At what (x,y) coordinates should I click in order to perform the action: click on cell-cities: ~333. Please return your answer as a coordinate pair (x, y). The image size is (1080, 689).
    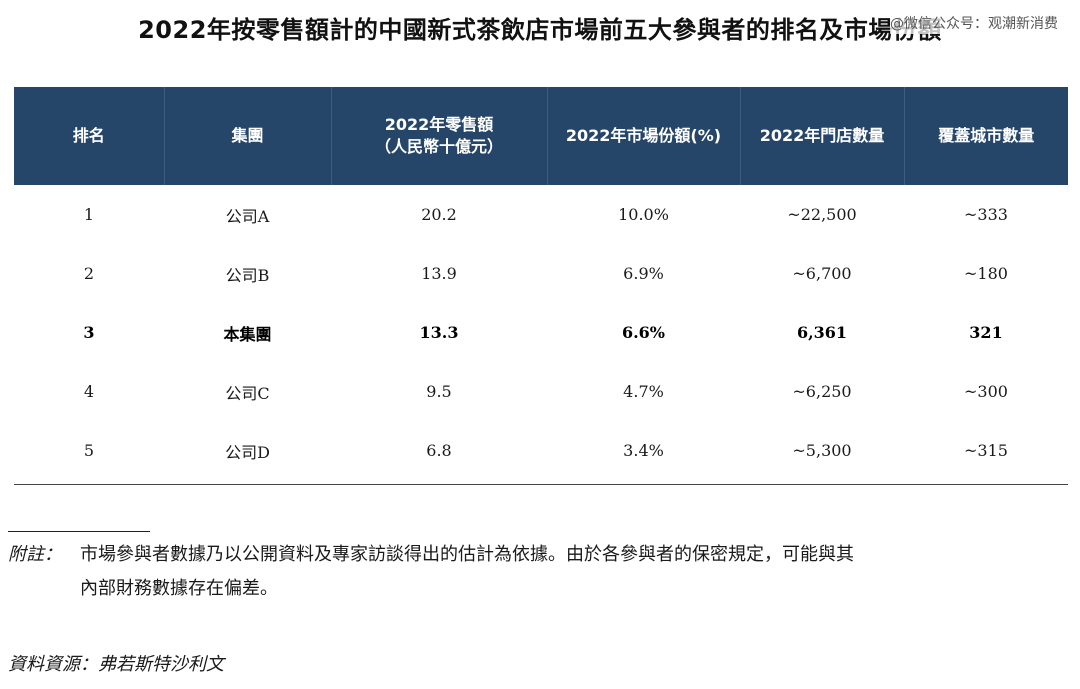
    Looking at the image, I should click on (986, 214).